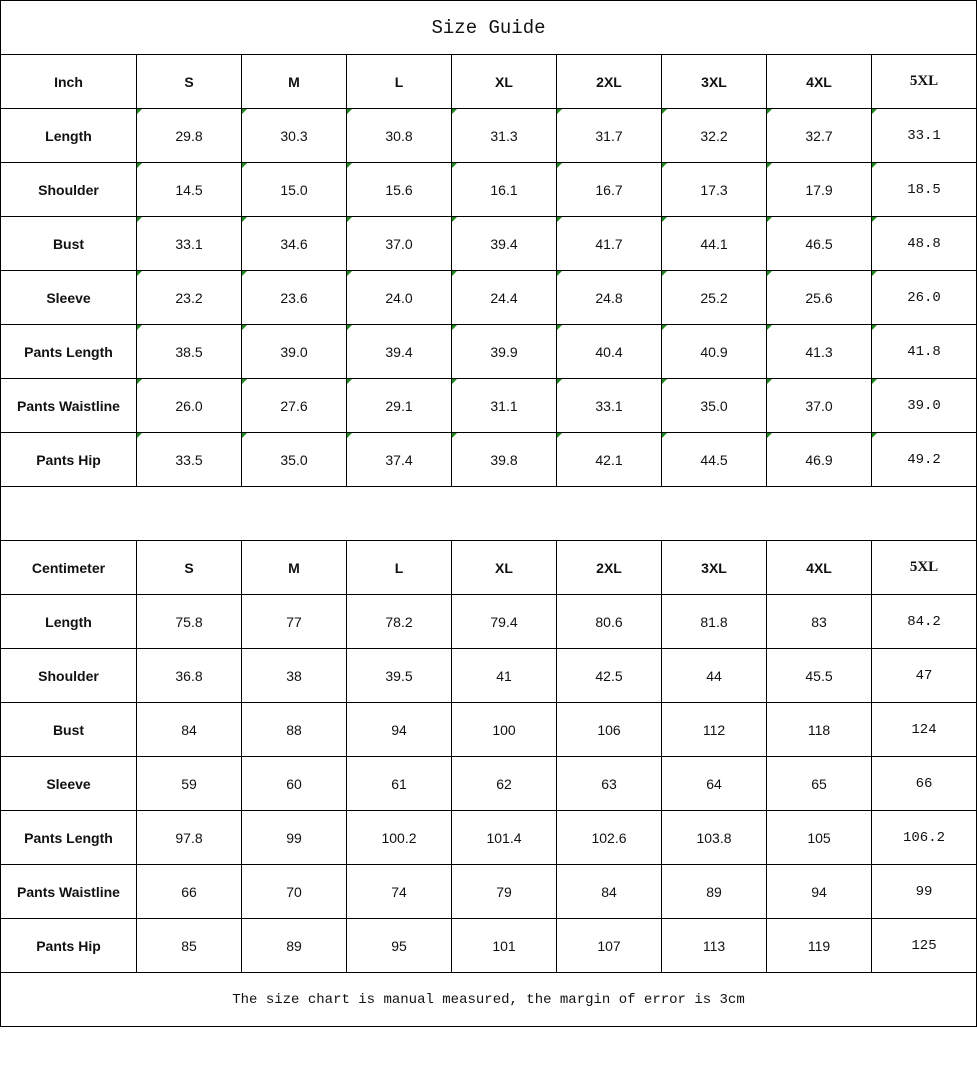  I want to click on value-cell: 59, so click(189, 783).